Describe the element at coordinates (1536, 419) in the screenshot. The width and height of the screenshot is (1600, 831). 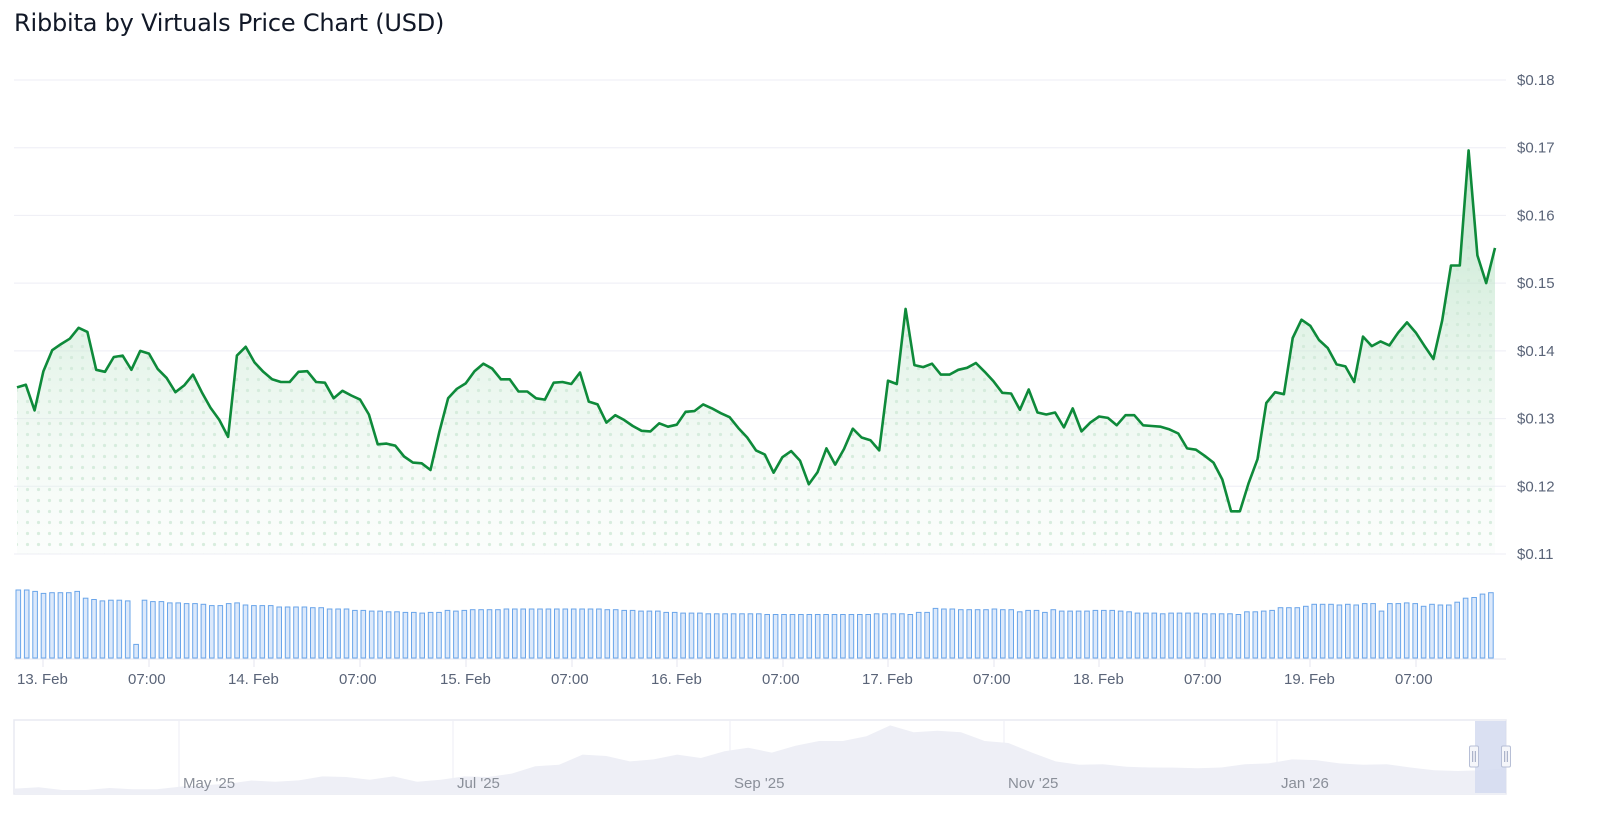
I see `y-tick-label: $0.13` at that location.